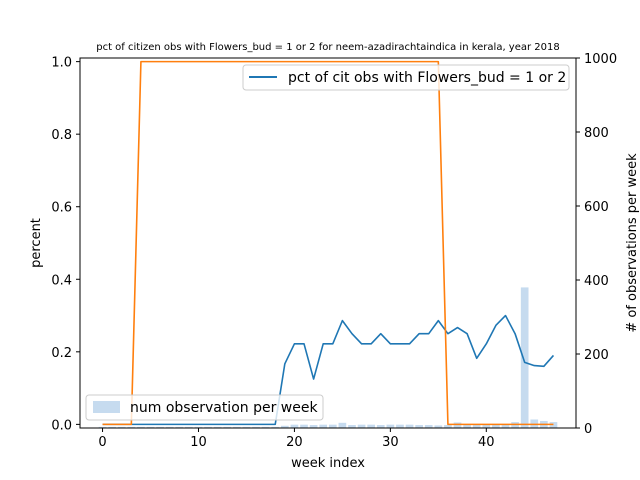 The width and height of the screenshot is (640, 480). I want to click on x-tick-label: 10, so click(198, 442).